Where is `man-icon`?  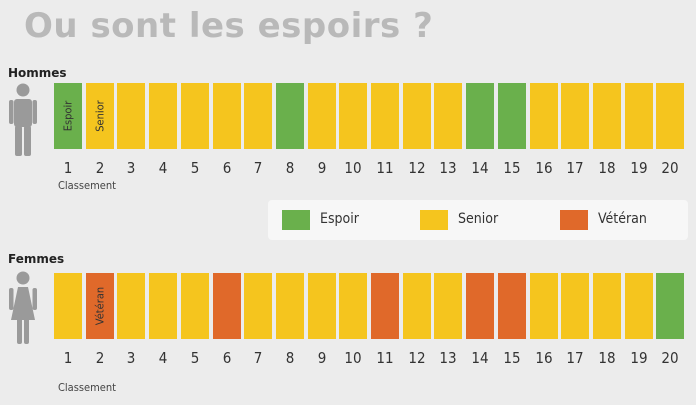
man-icon is located at coordinates (23, 119).